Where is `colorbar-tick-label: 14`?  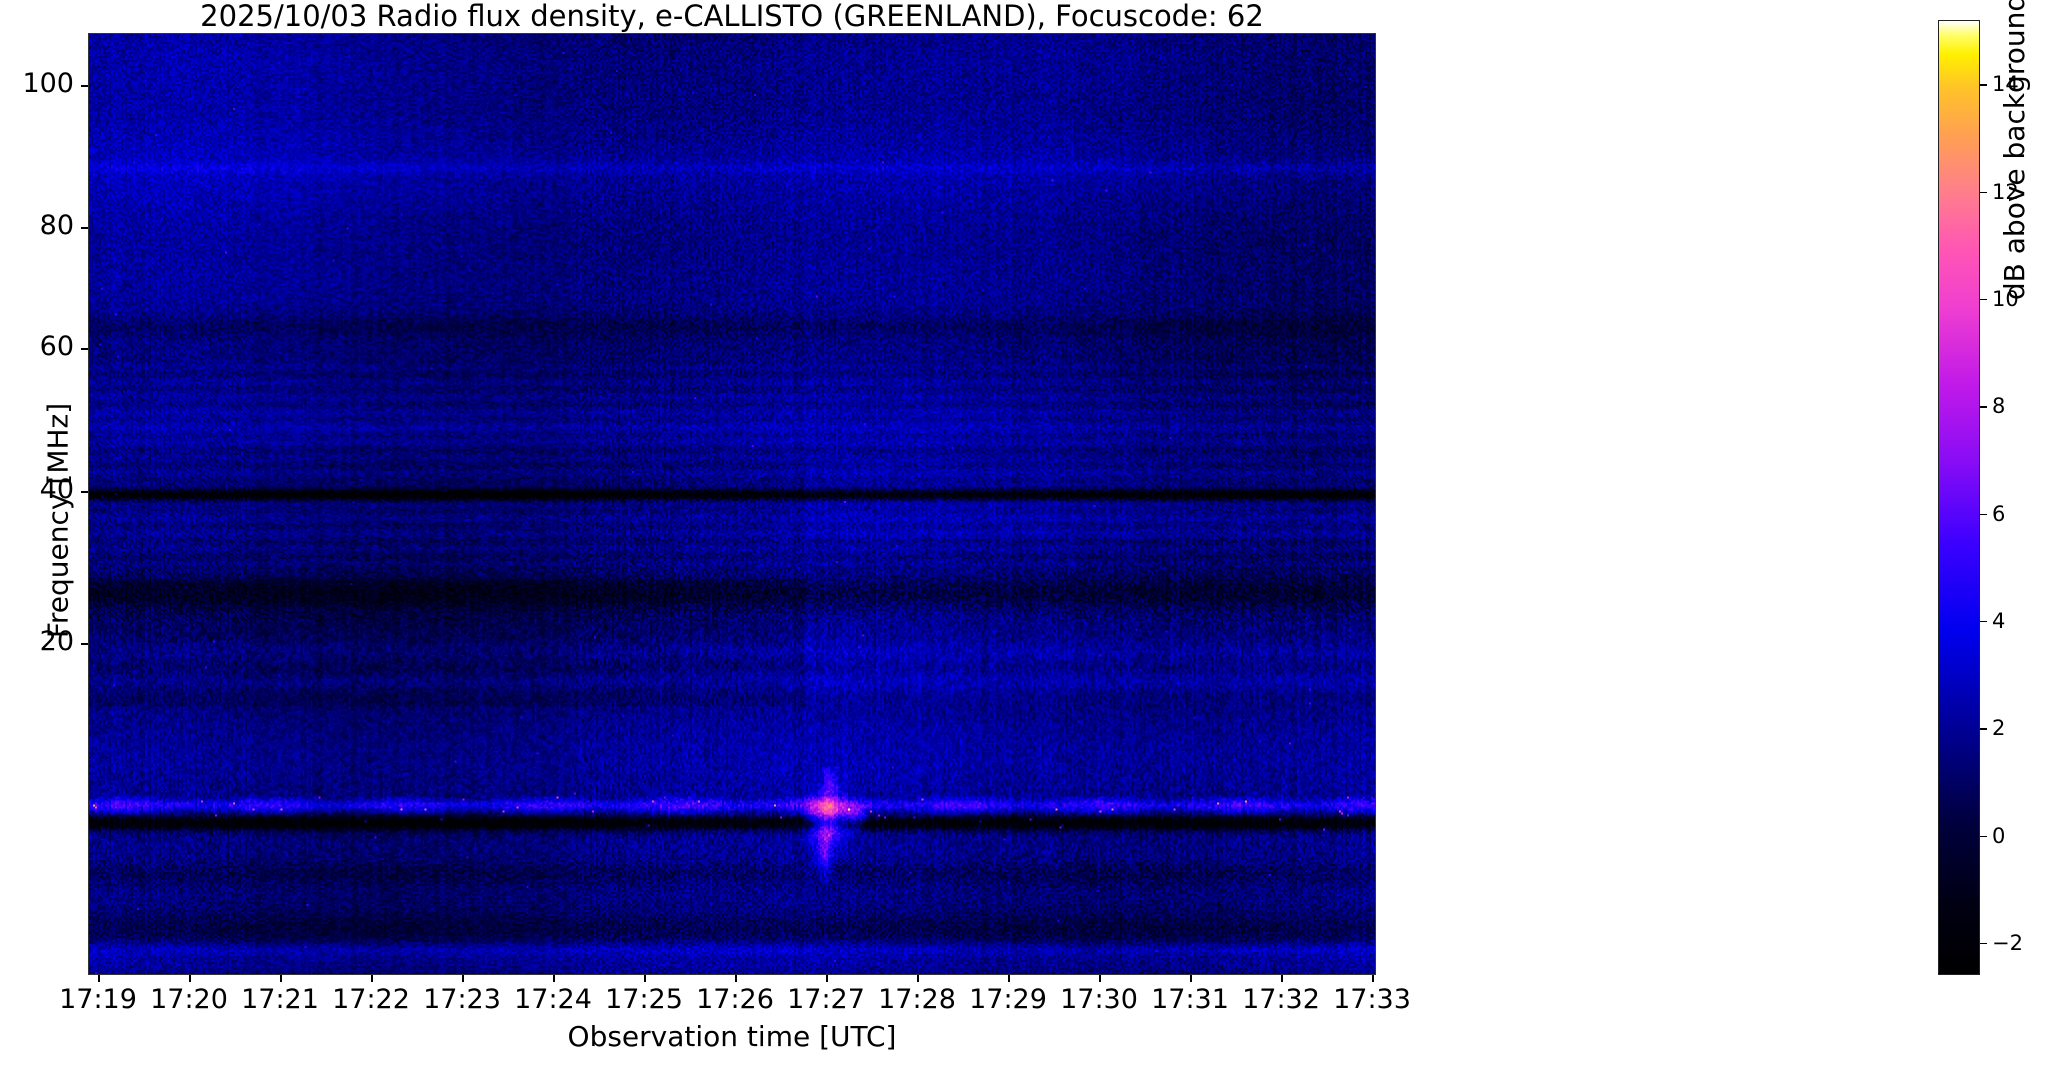
colorbar-tick-label: 14 is located at coordinates (2005, 84).